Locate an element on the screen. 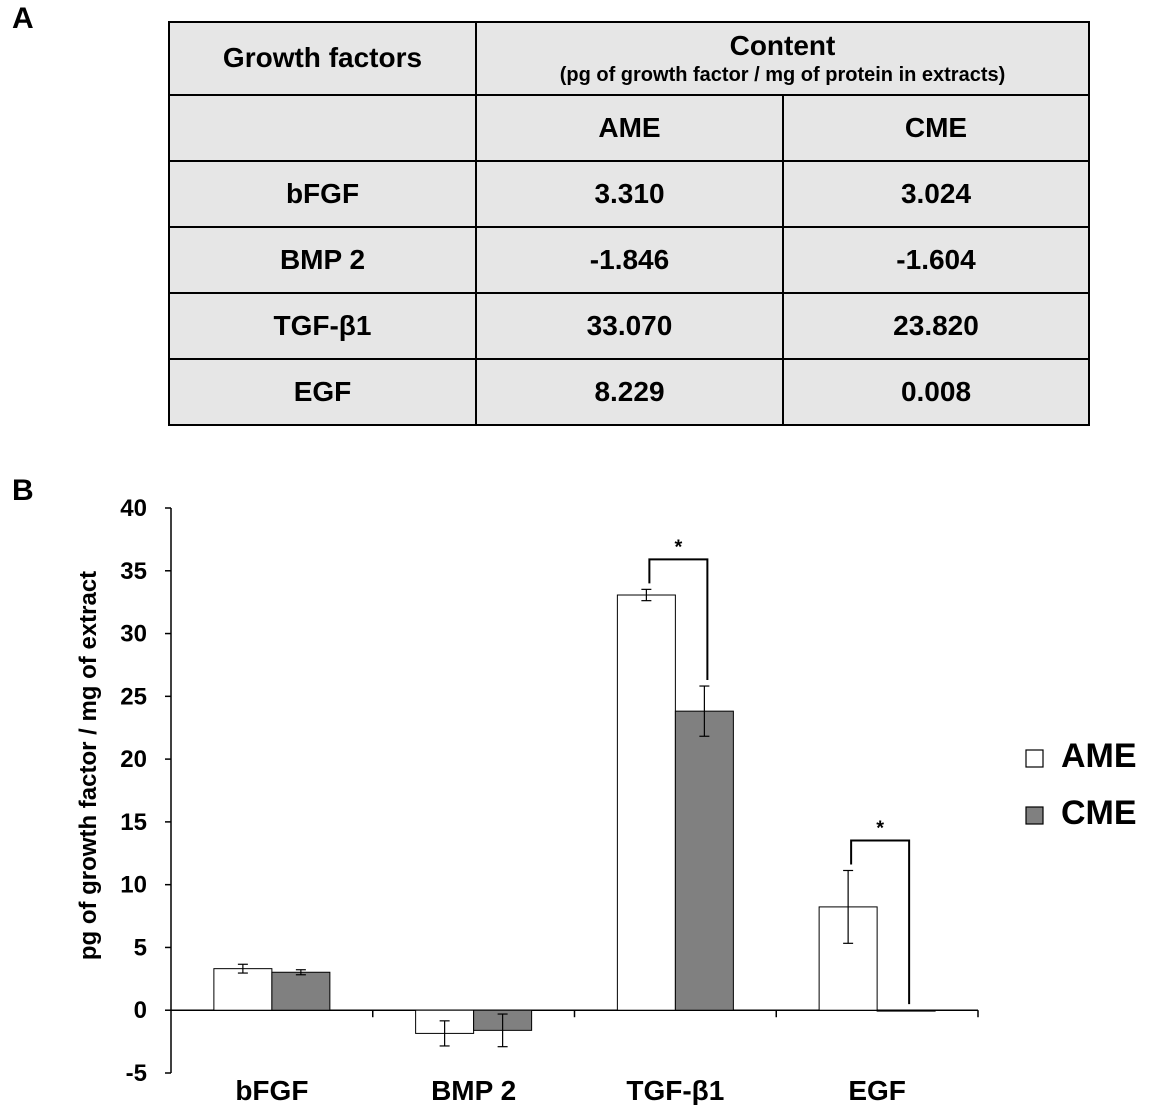 The width and height of the screenshot is (1163, 1105). x-tick-label: bFGF is located at coordinates (271, 1090).